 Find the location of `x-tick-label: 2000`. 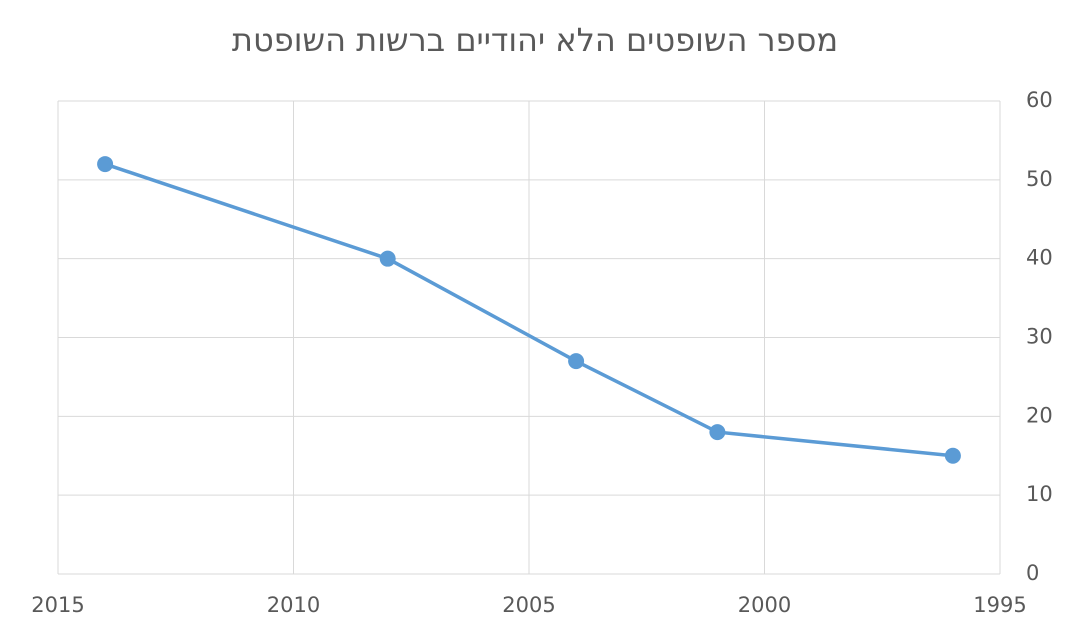

x-tick-label: 2000 is located at coordinates (764, 605).